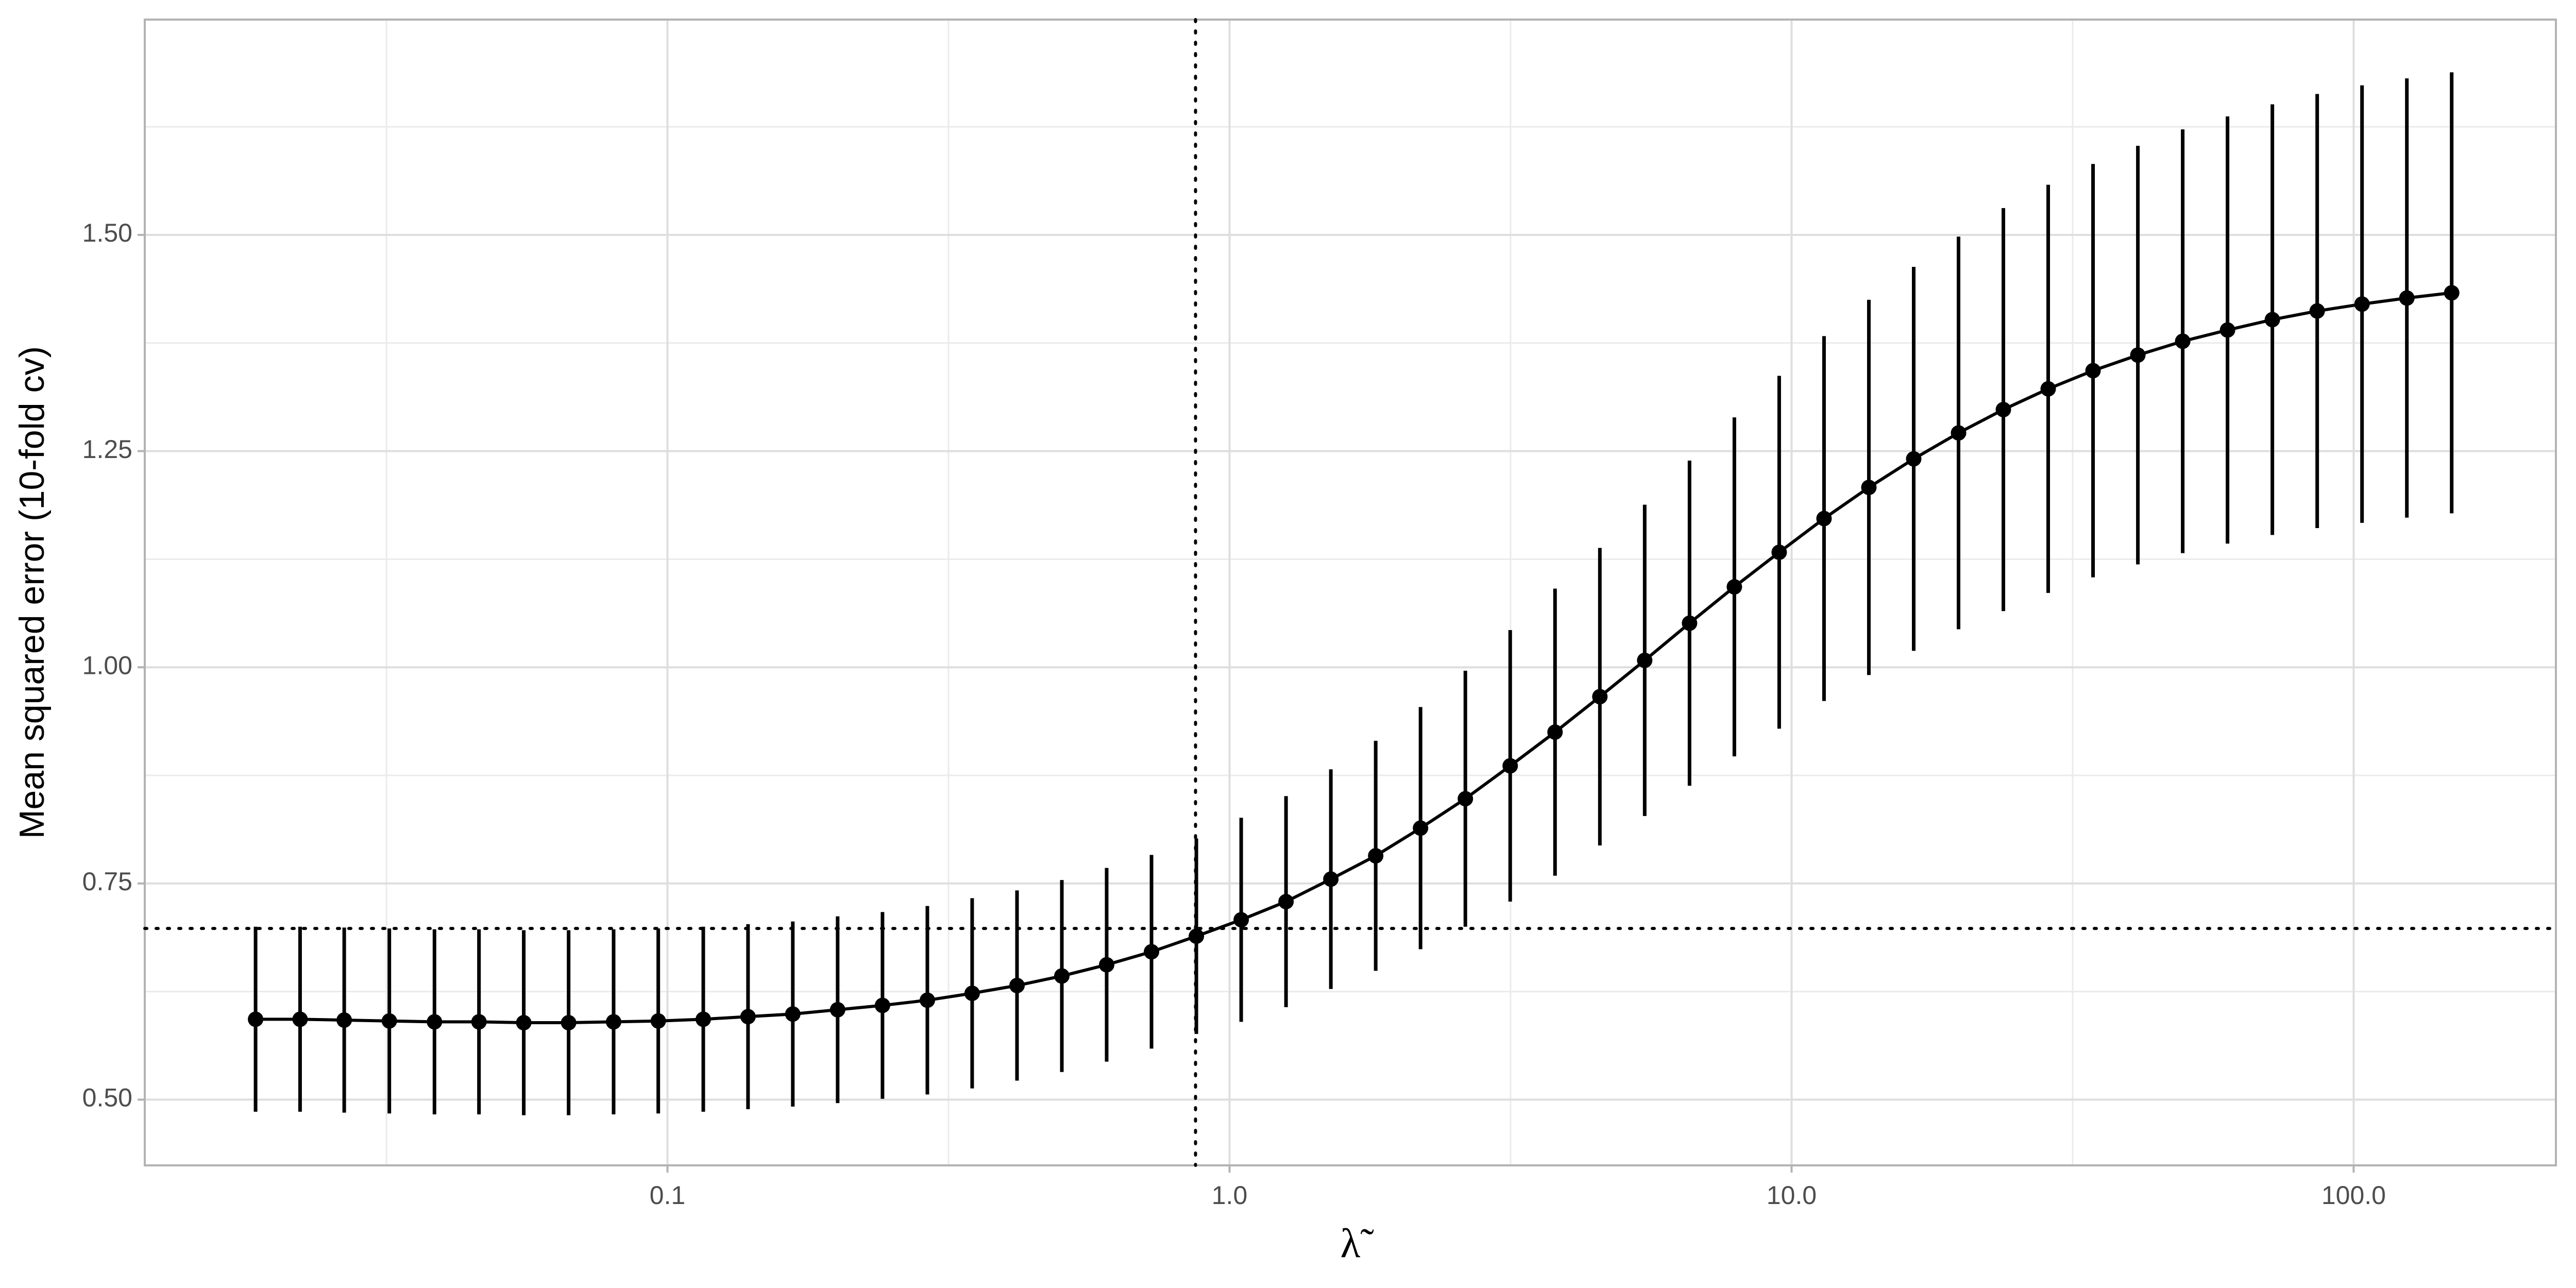  What do you see at coordinates (107, 881) in the screenshot?
I see `y-tick-label: 0.75` at bounding box center [107, 881].